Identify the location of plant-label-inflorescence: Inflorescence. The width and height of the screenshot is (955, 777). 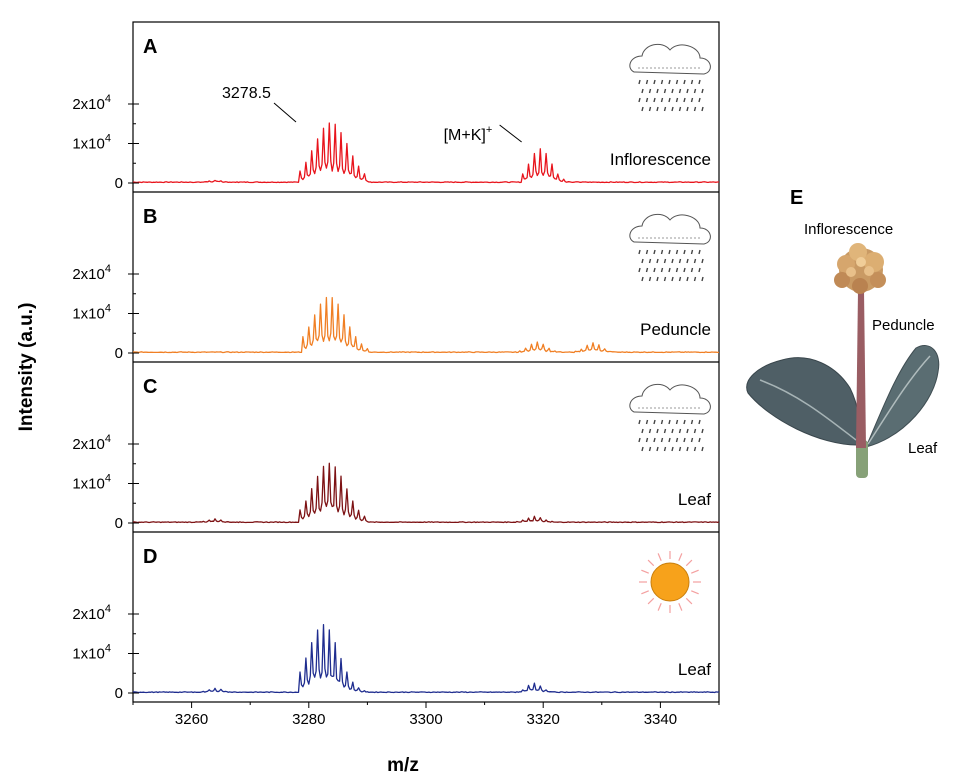
(848, 229).